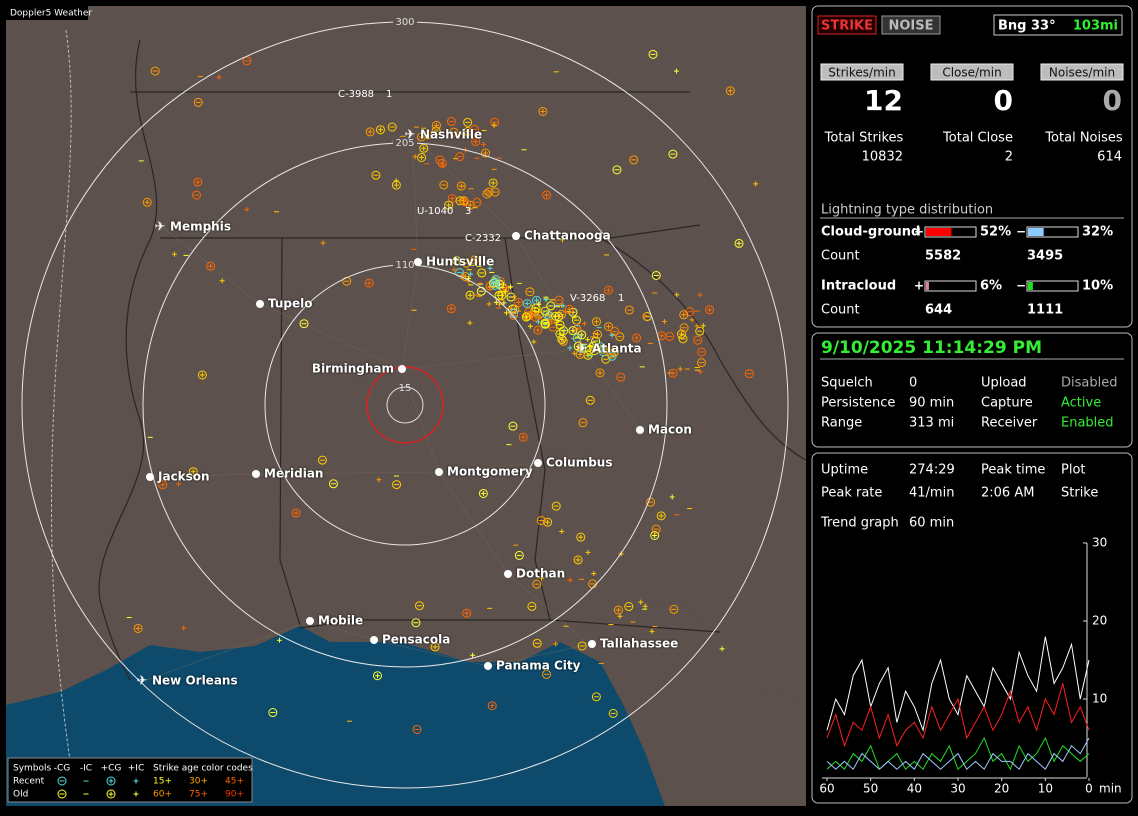 This screenshot has width=1138, height=816. Describe the element at coordinates (950, 286) in the screenshot. I see `bar-frame` at that location.